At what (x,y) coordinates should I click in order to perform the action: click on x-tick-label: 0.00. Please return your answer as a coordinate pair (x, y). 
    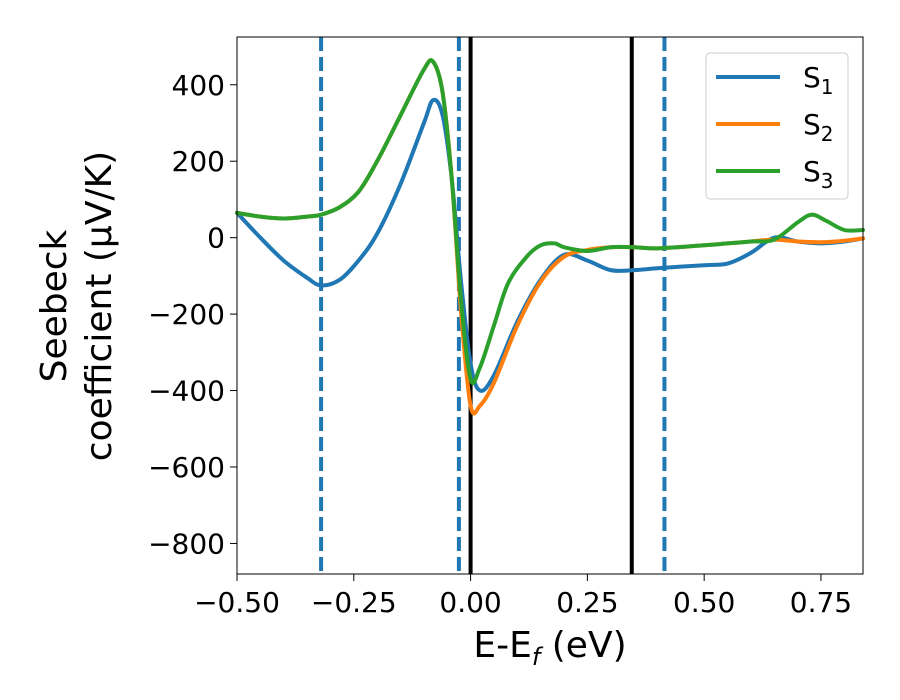
    Looking at the image, I should click on (470, 602).